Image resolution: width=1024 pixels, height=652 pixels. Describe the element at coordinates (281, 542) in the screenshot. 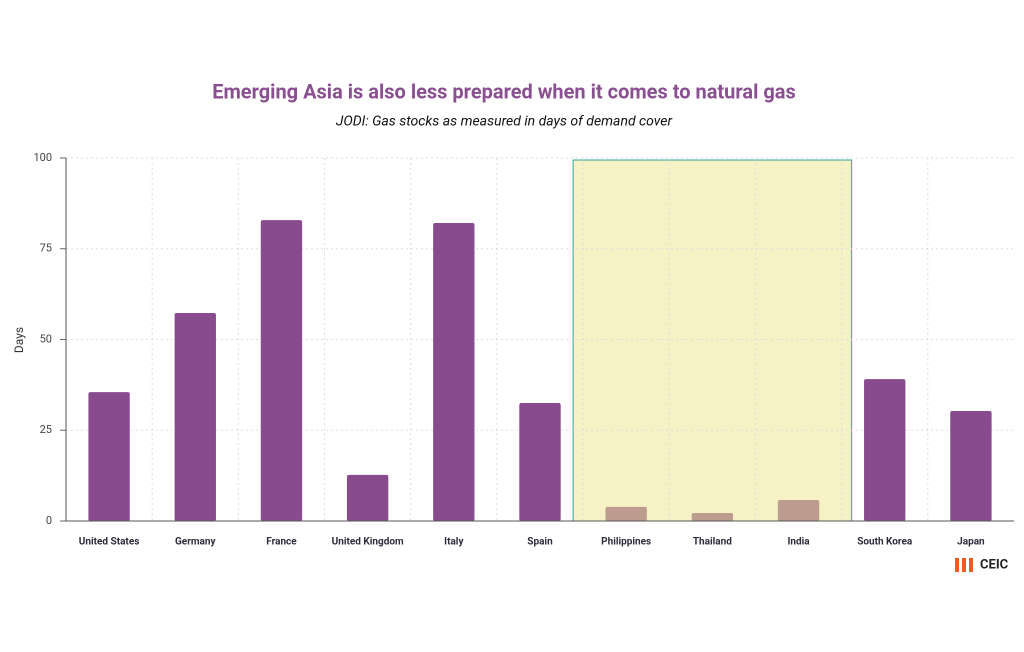

I see `x-tick-label: France` at that location.